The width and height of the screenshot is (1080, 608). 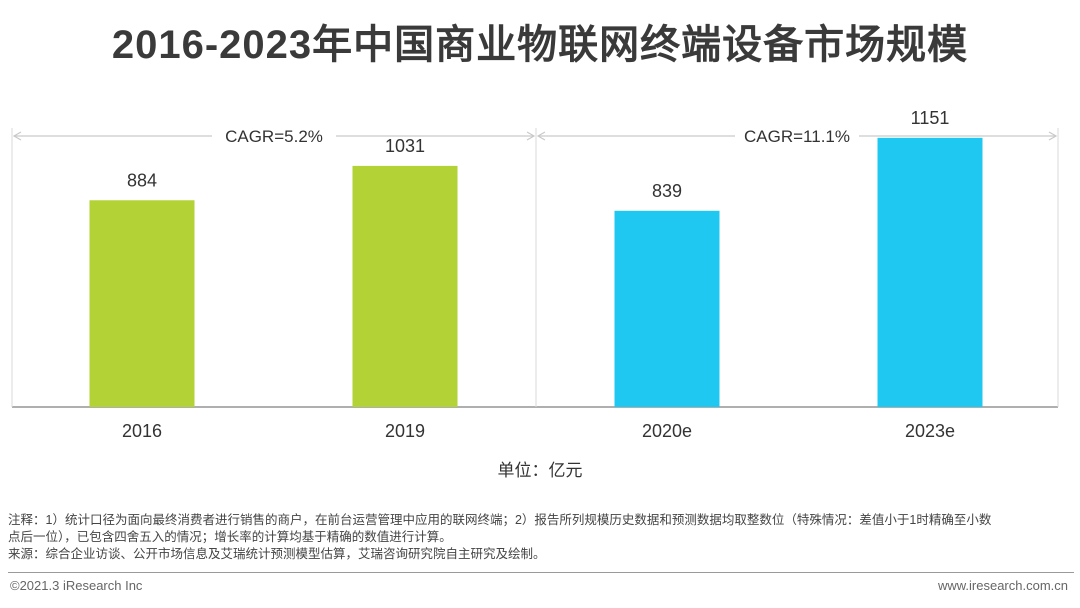 What do you see at coordinates (930, 431) in the screenshot?
I see `x-tick-2023e: 2023e` at bounding box center [930, 431].